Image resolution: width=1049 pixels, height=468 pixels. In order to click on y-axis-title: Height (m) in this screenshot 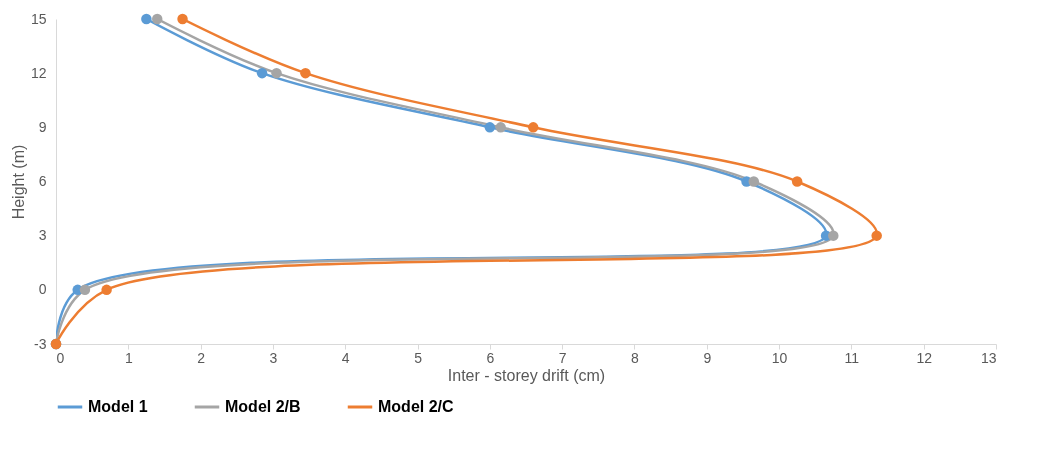, I will do `click(18, 182)`.